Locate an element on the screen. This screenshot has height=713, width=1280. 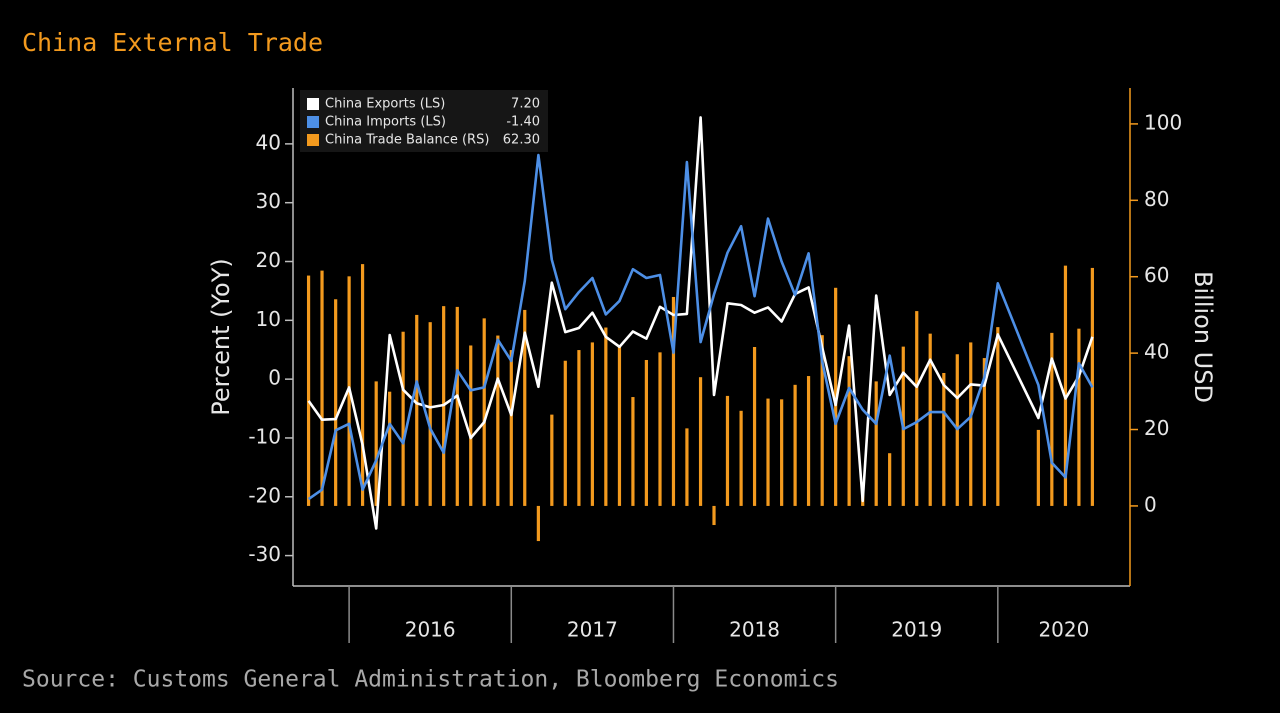
legend-value: 7.20 is located at coordinates (525, 104).